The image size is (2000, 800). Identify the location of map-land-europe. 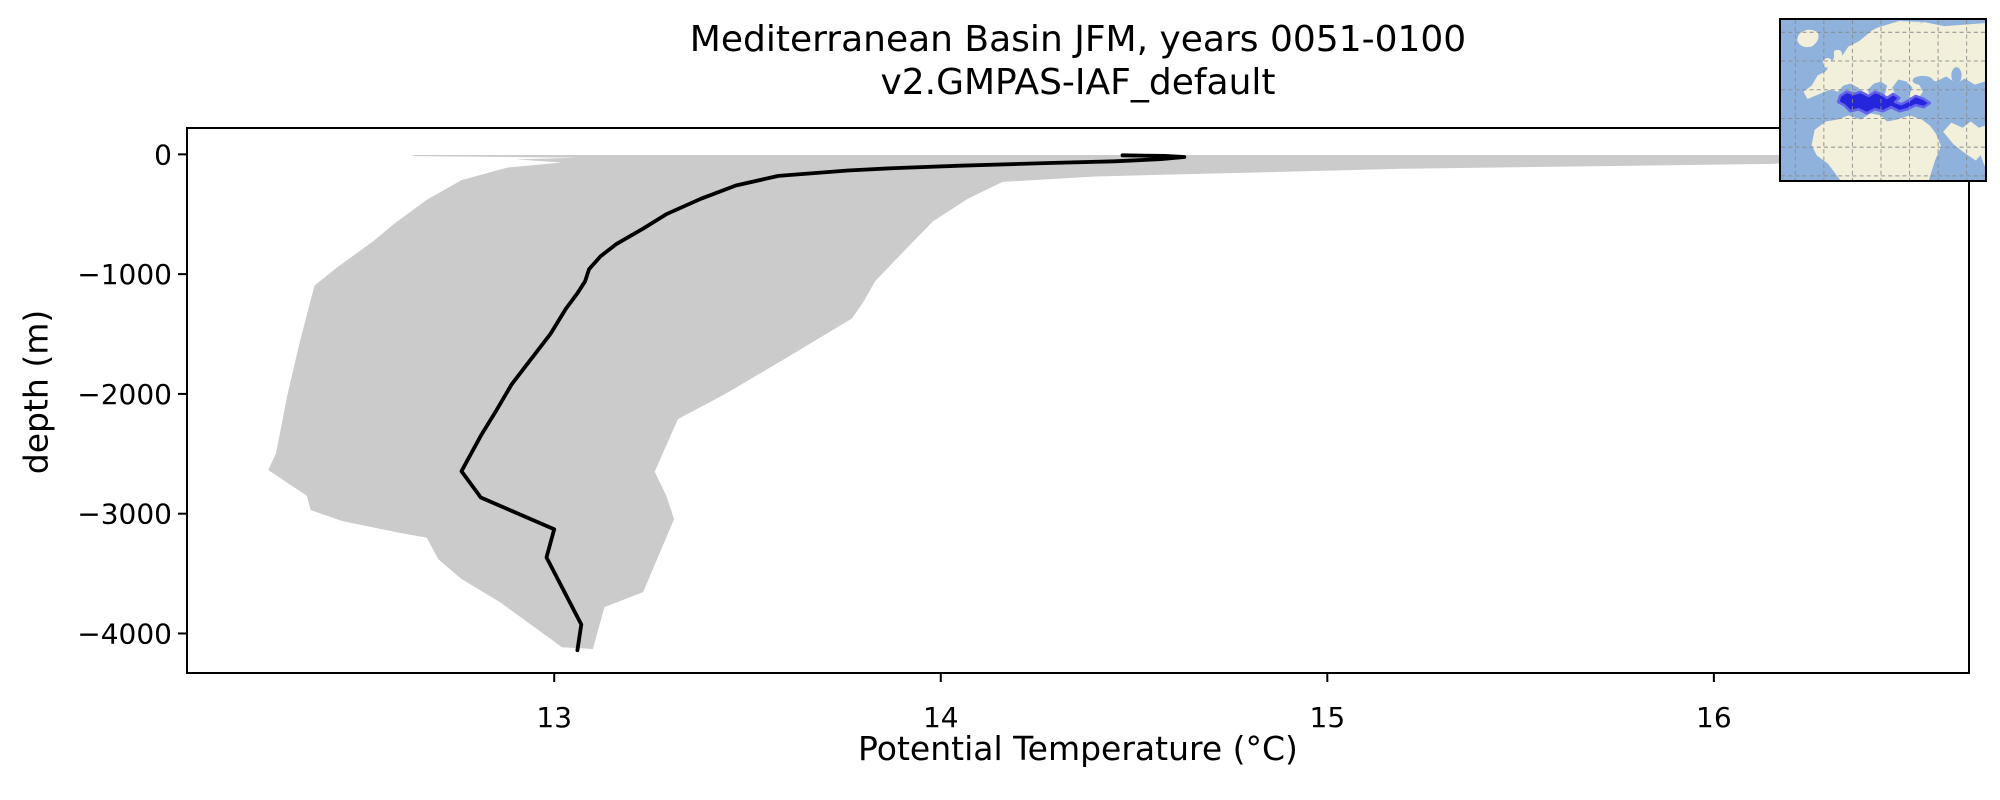
(1894, 65).